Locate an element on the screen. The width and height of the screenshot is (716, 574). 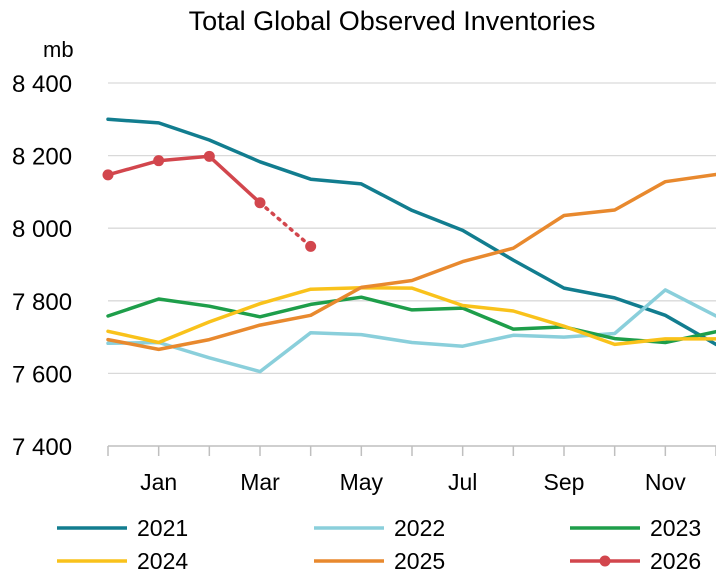
x-axis is located at coordinates (411, 450).